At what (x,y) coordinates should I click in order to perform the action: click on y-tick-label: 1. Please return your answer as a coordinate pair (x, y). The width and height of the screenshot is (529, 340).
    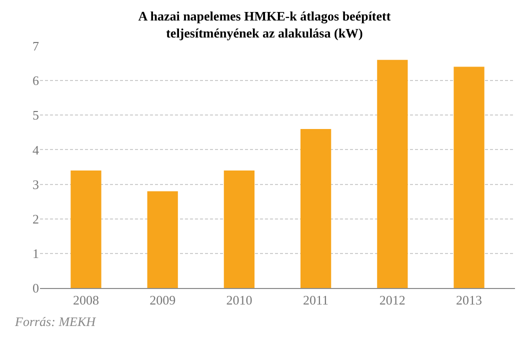
    Looking at the image, I should click on (35, 253).